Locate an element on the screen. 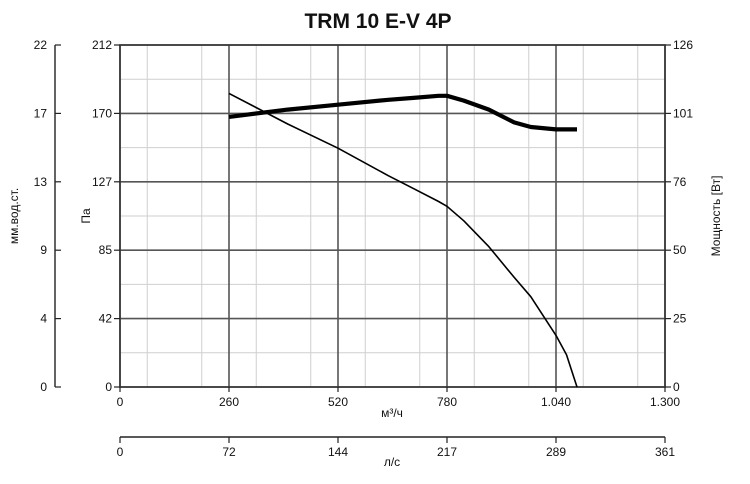 The image size is (750, 484). pressure-tick-label: 0 is located at coordinates (108, 387).